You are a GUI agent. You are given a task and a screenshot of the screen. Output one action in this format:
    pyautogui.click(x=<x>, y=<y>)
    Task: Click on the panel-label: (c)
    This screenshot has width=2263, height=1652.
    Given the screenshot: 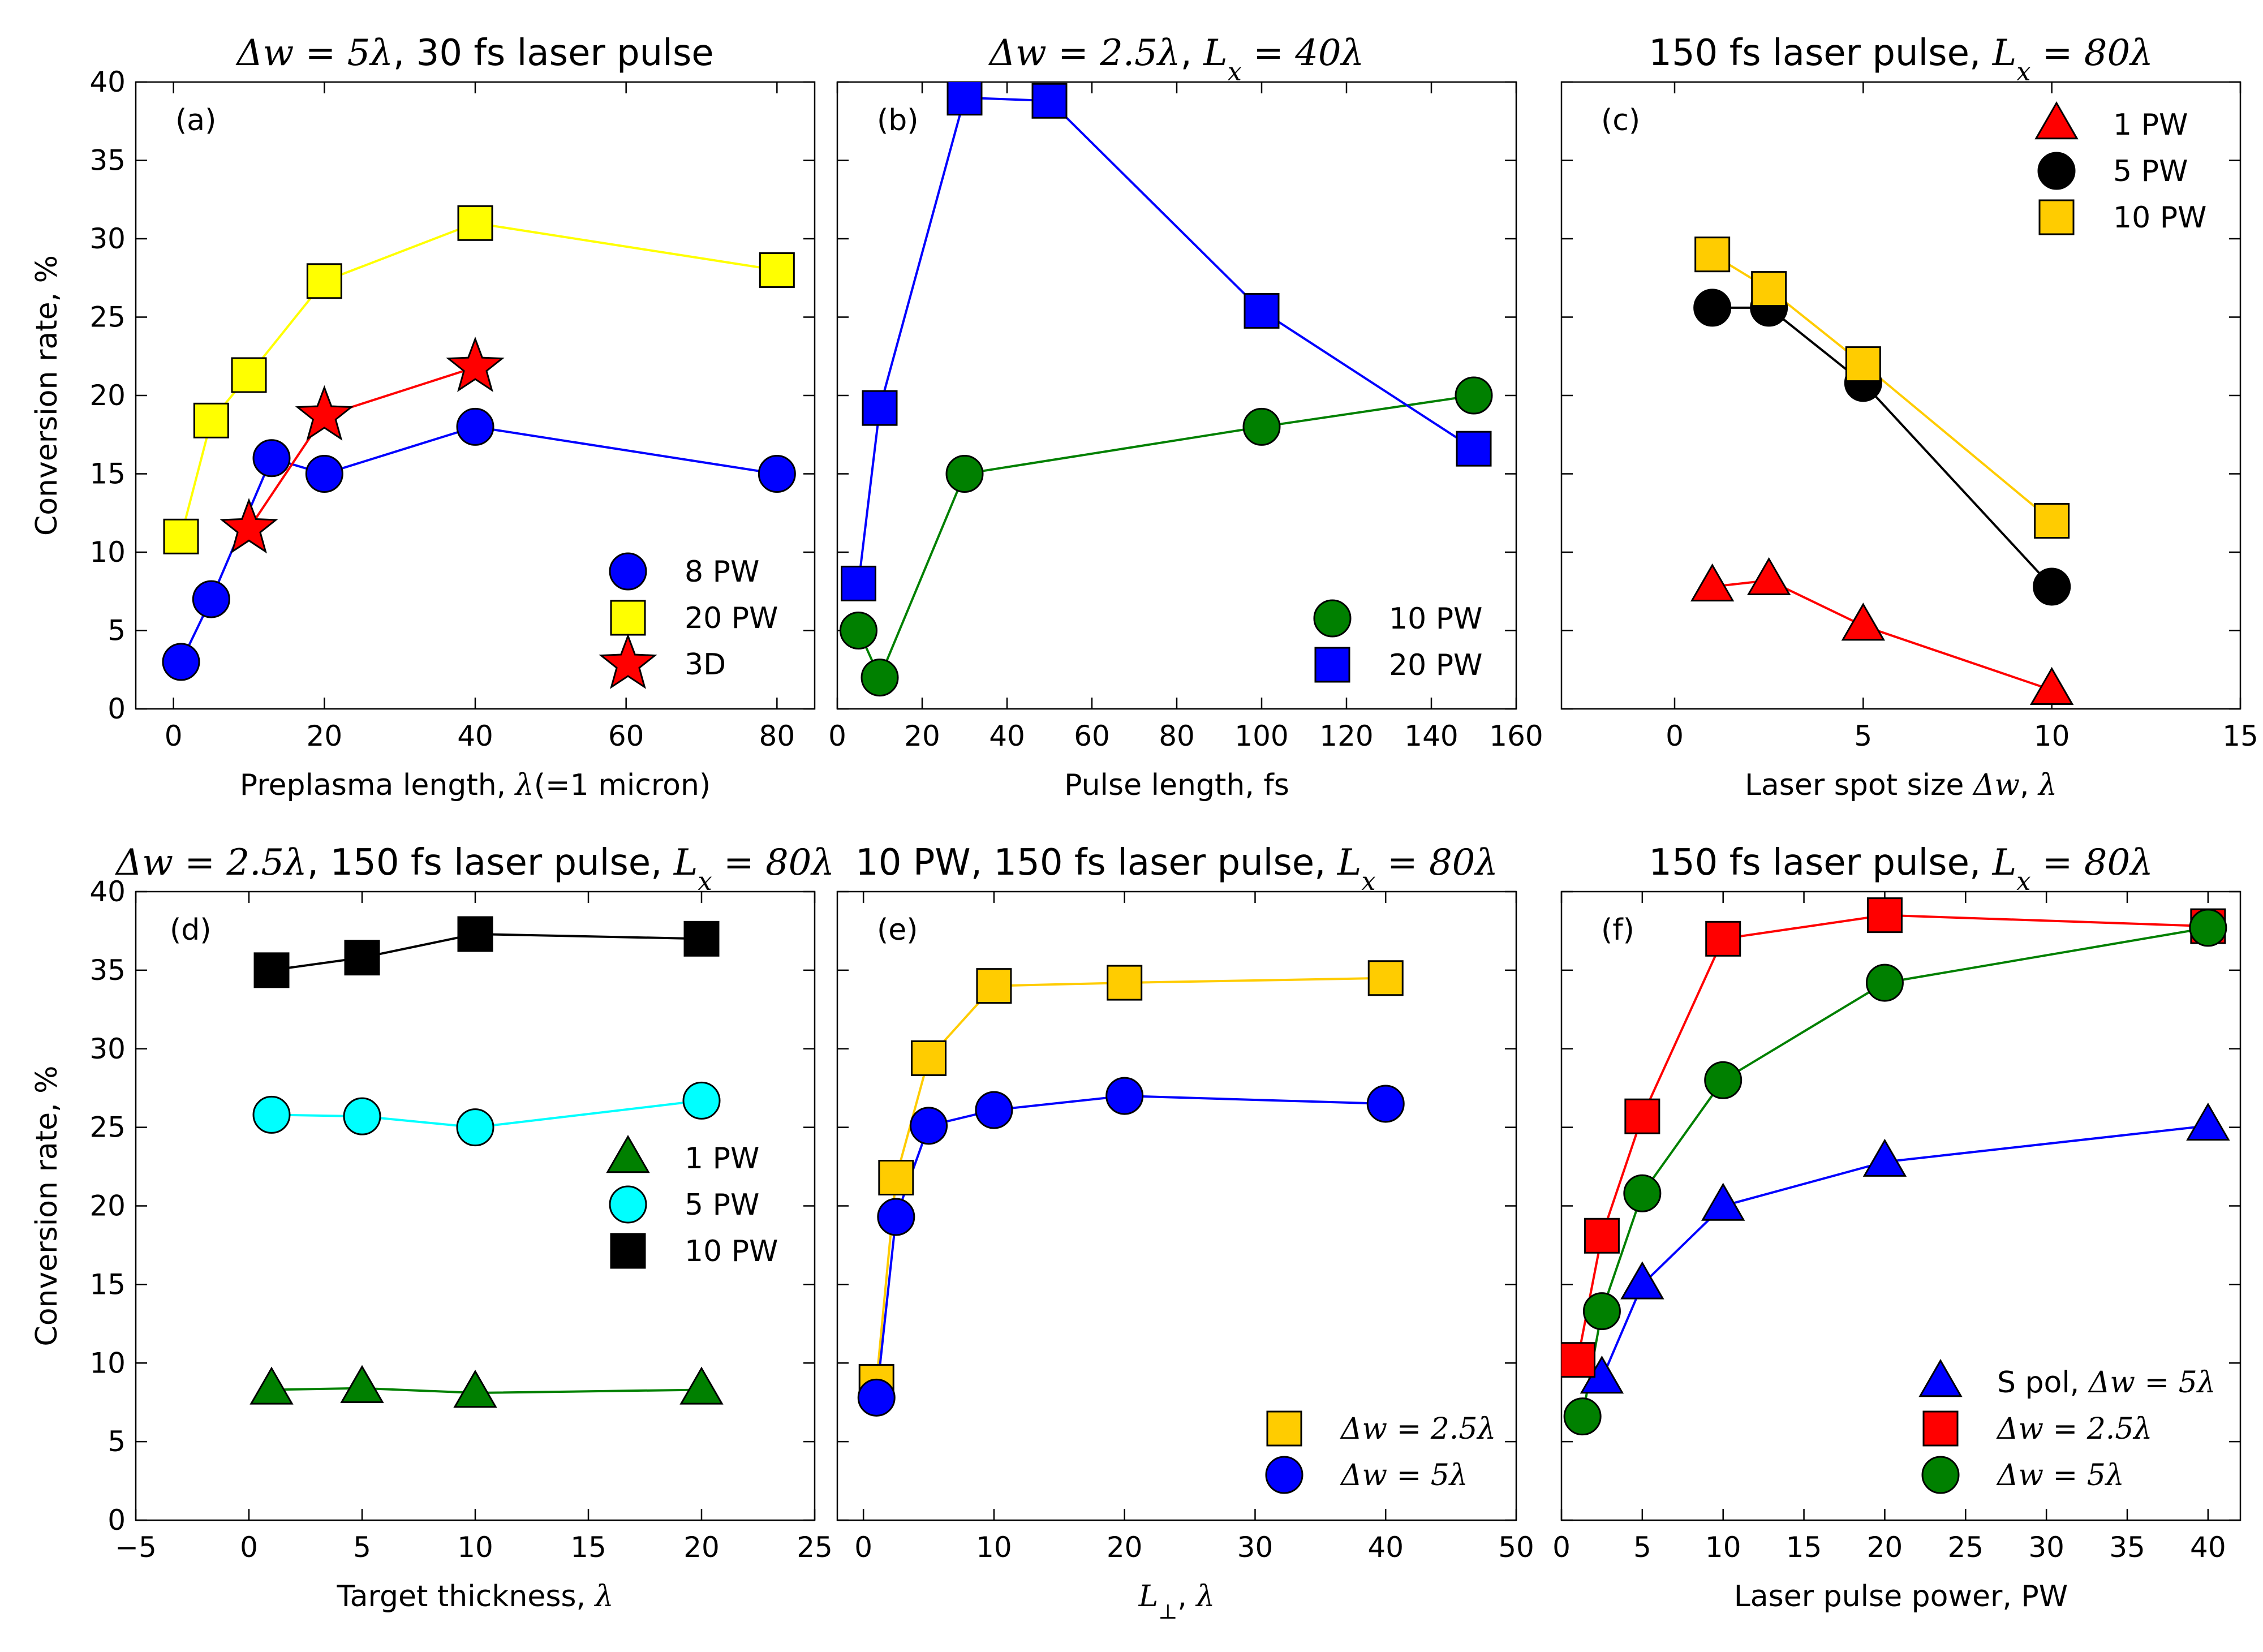 What is the action you would take?
    pyautogui.click(x=1620, y=120)
    